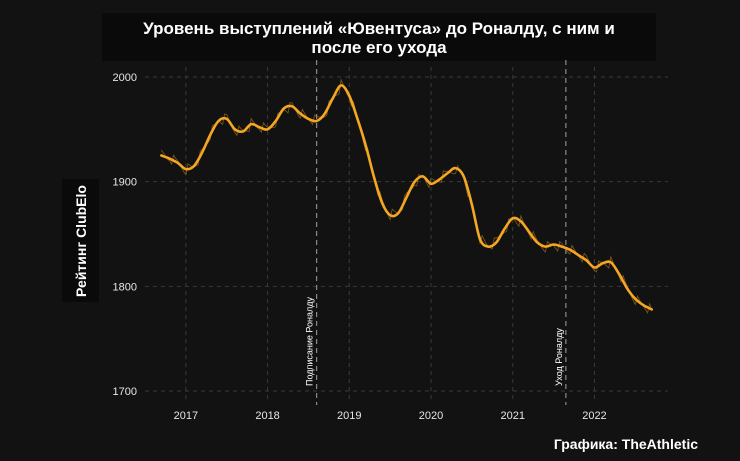  Describe the element at coordinates (125, 78) in the screenshot. I see `y-tick-label: 2000` at that location.